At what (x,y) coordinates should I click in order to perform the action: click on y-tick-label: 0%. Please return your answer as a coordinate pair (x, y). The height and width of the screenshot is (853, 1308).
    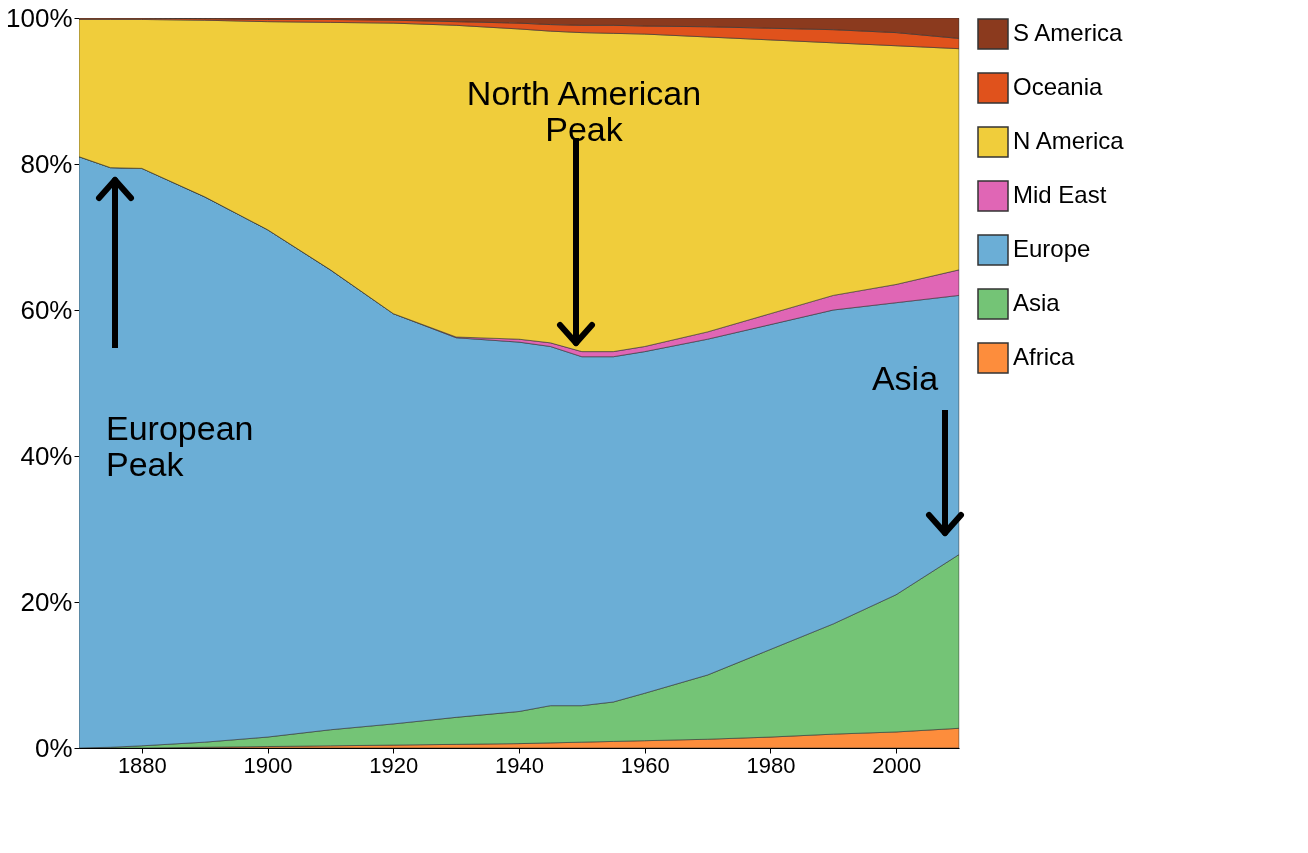
    Looking at the image, I should click on (53, 747).